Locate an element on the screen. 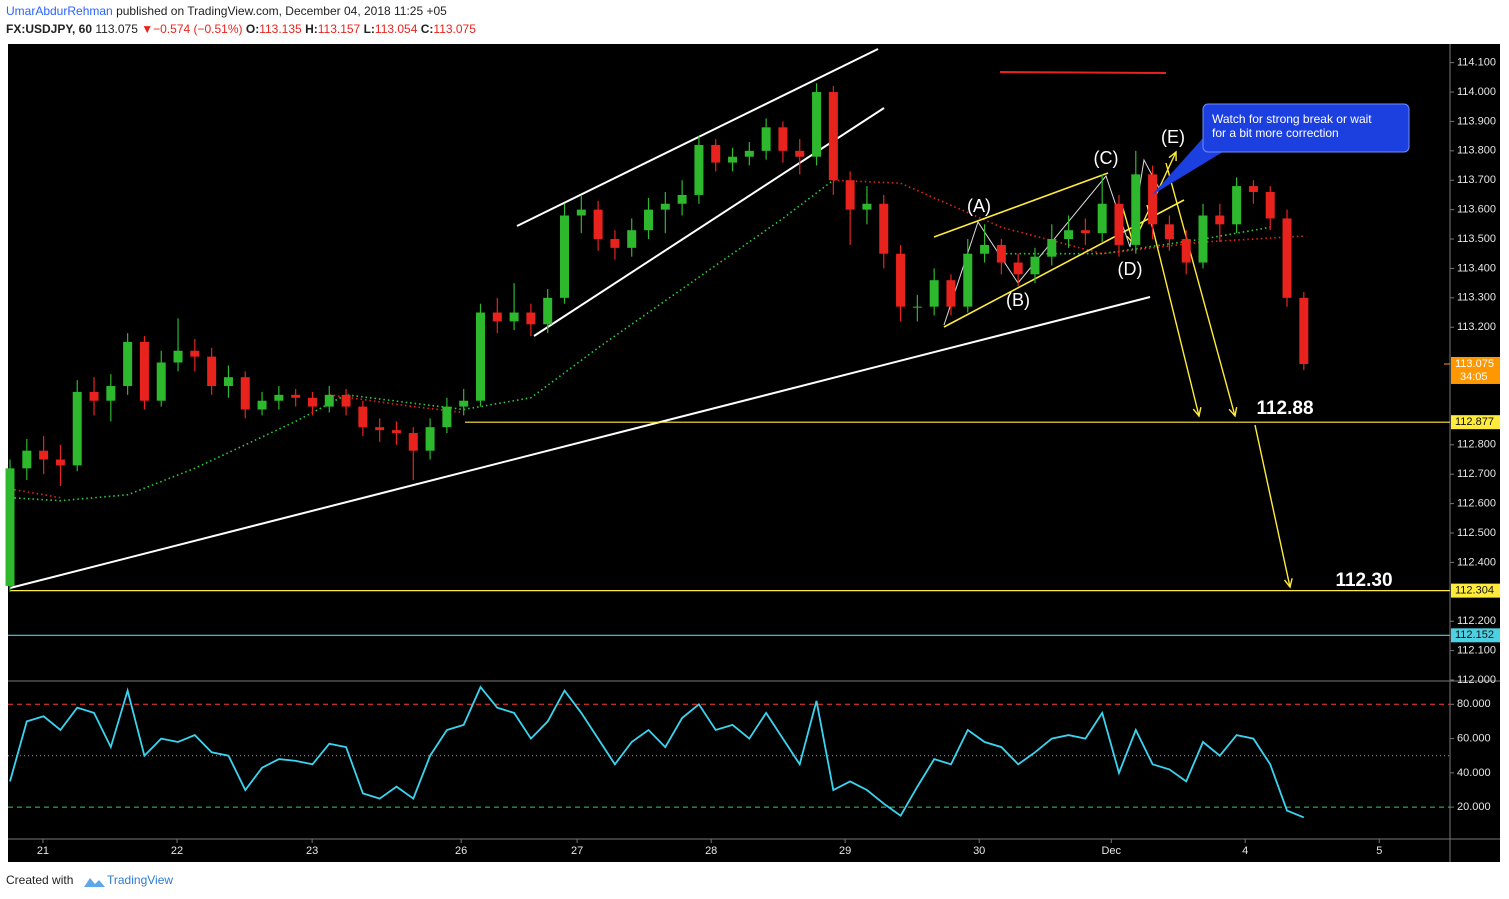 The image size is (1509, 899). y-tick-label: 113.600 is located at coordinates (1476, 210).